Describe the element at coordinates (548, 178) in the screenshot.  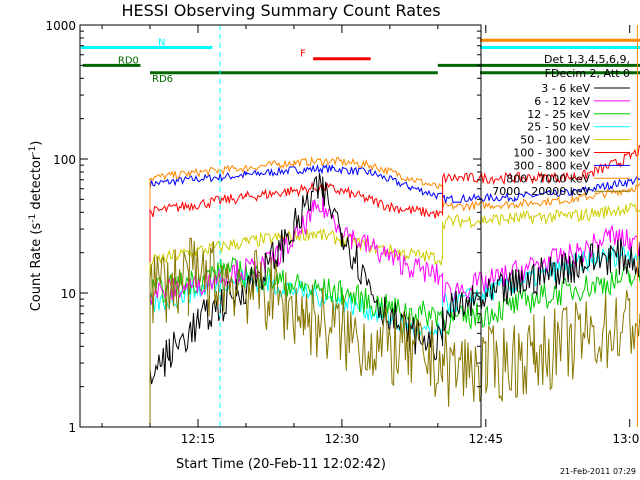
I see `legend-label-7: 800 - 7000 keV` at that location.